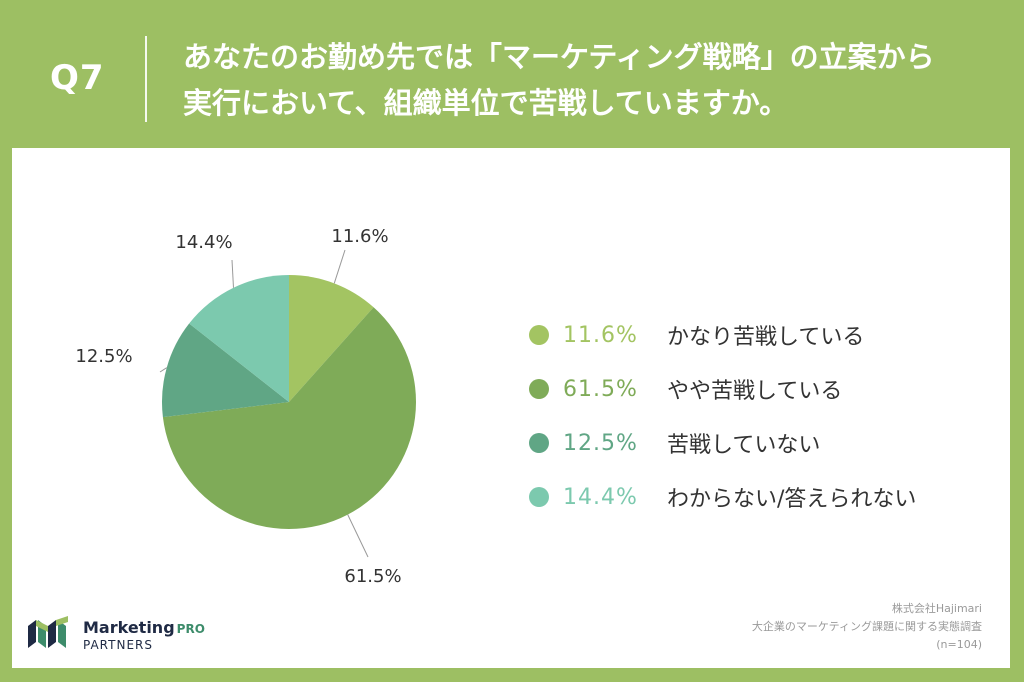 The width and height of the screenshot is (1024, 682). I want to click on source-survey: 大企業のマーケティング課題に関する実態調査, so click(866, 626).